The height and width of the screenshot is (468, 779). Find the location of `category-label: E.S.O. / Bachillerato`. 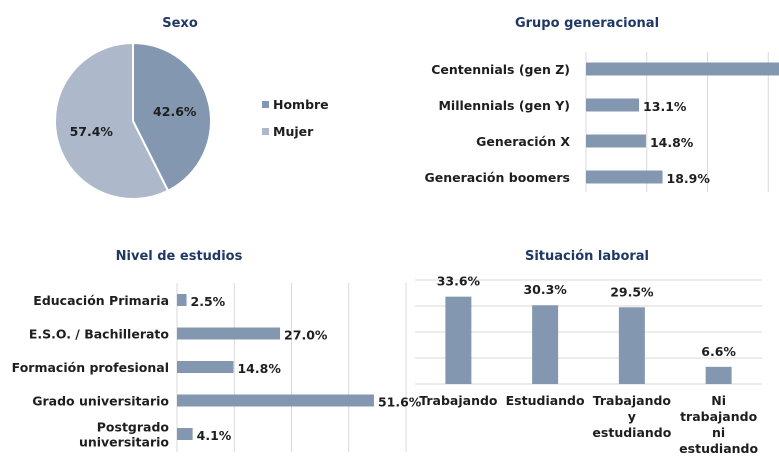

category-label: E.S.O. / Bachillerato is located at coordinates (99, 334).